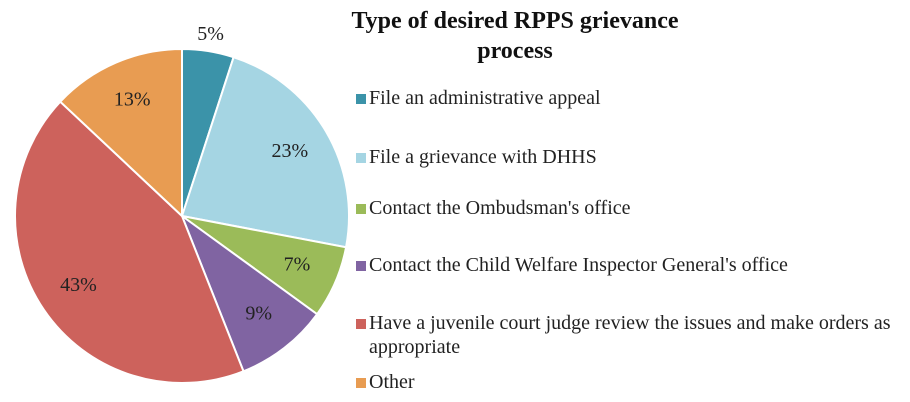  Describe the element at coordinates (392, 382) in the screenshot. I see `legend-label: Other` at that location.